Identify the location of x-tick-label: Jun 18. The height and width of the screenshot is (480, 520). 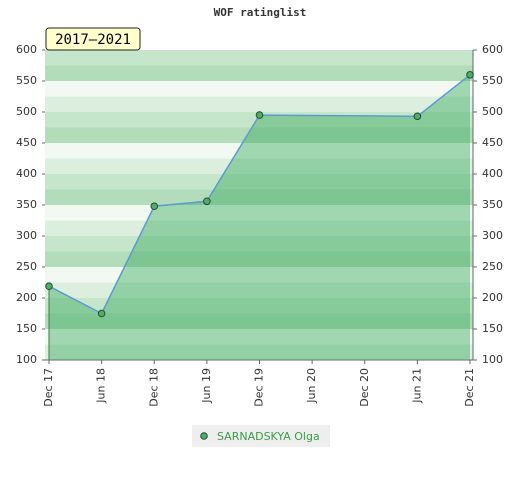
(101, 386).